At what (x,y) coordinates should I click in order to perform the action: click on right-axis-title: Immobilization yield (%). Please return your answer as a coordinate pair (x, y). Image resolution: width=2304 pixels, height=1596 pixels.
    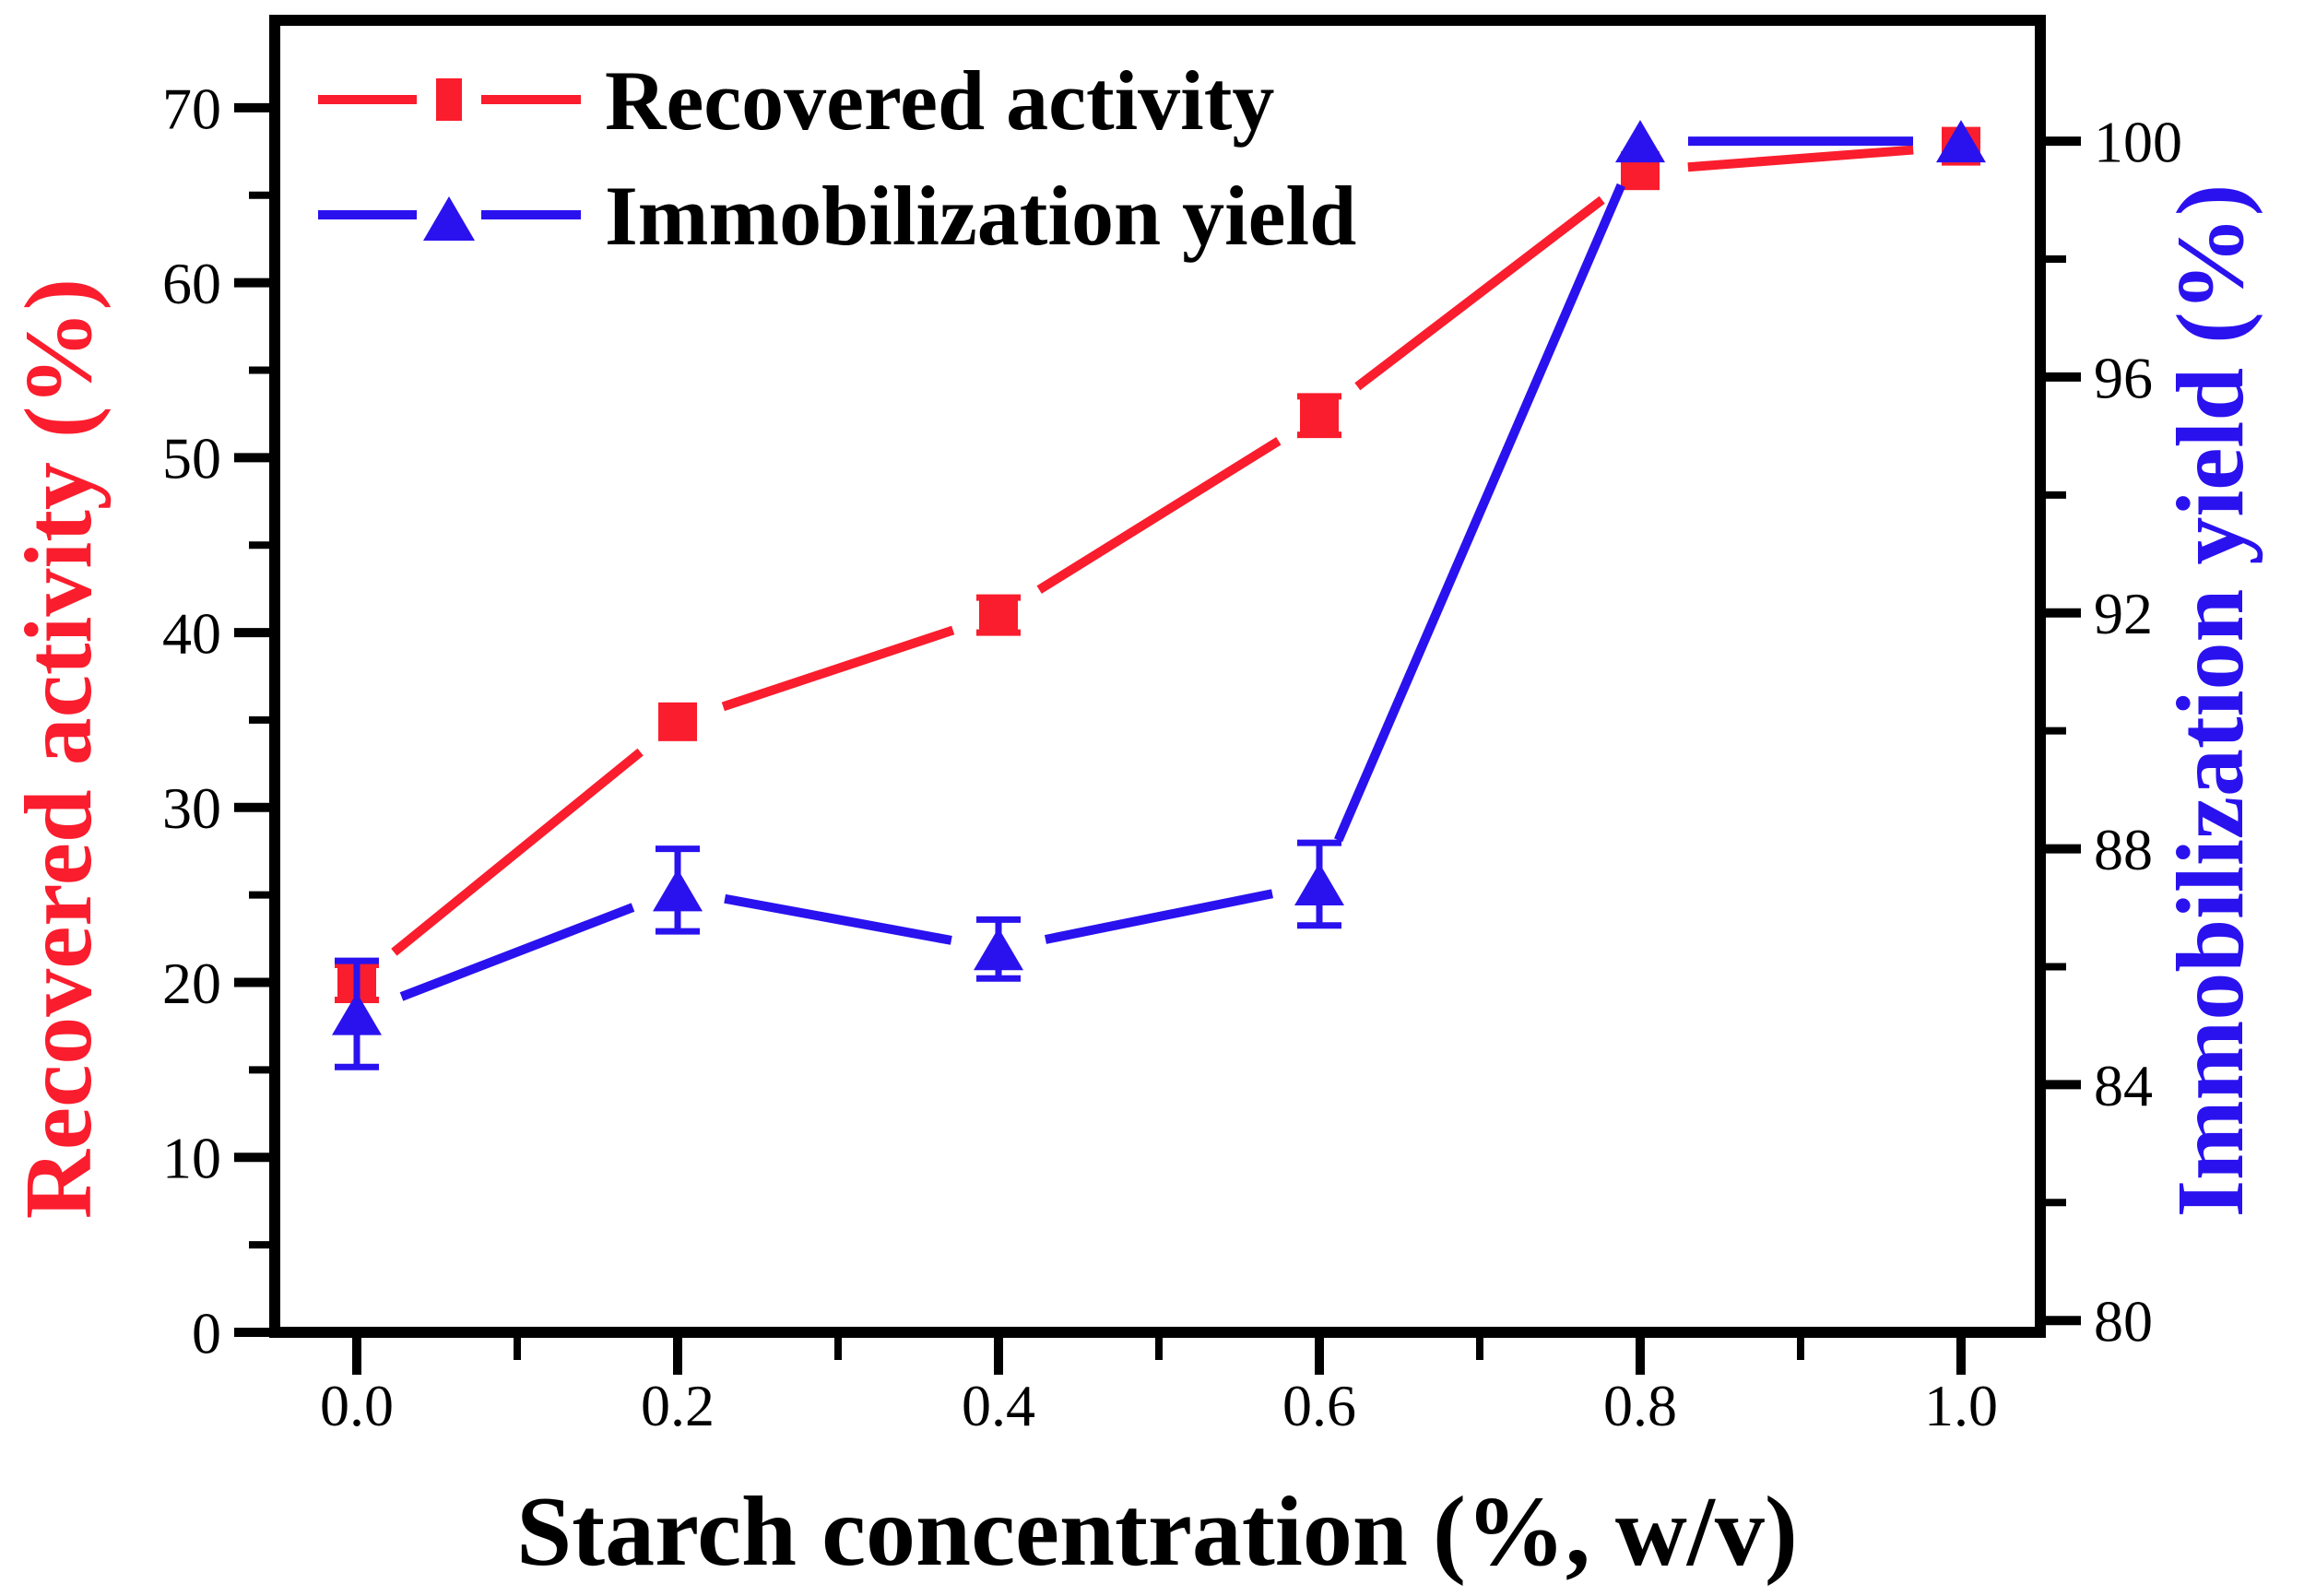
    Looking at the image, I should click on (2210, 701).